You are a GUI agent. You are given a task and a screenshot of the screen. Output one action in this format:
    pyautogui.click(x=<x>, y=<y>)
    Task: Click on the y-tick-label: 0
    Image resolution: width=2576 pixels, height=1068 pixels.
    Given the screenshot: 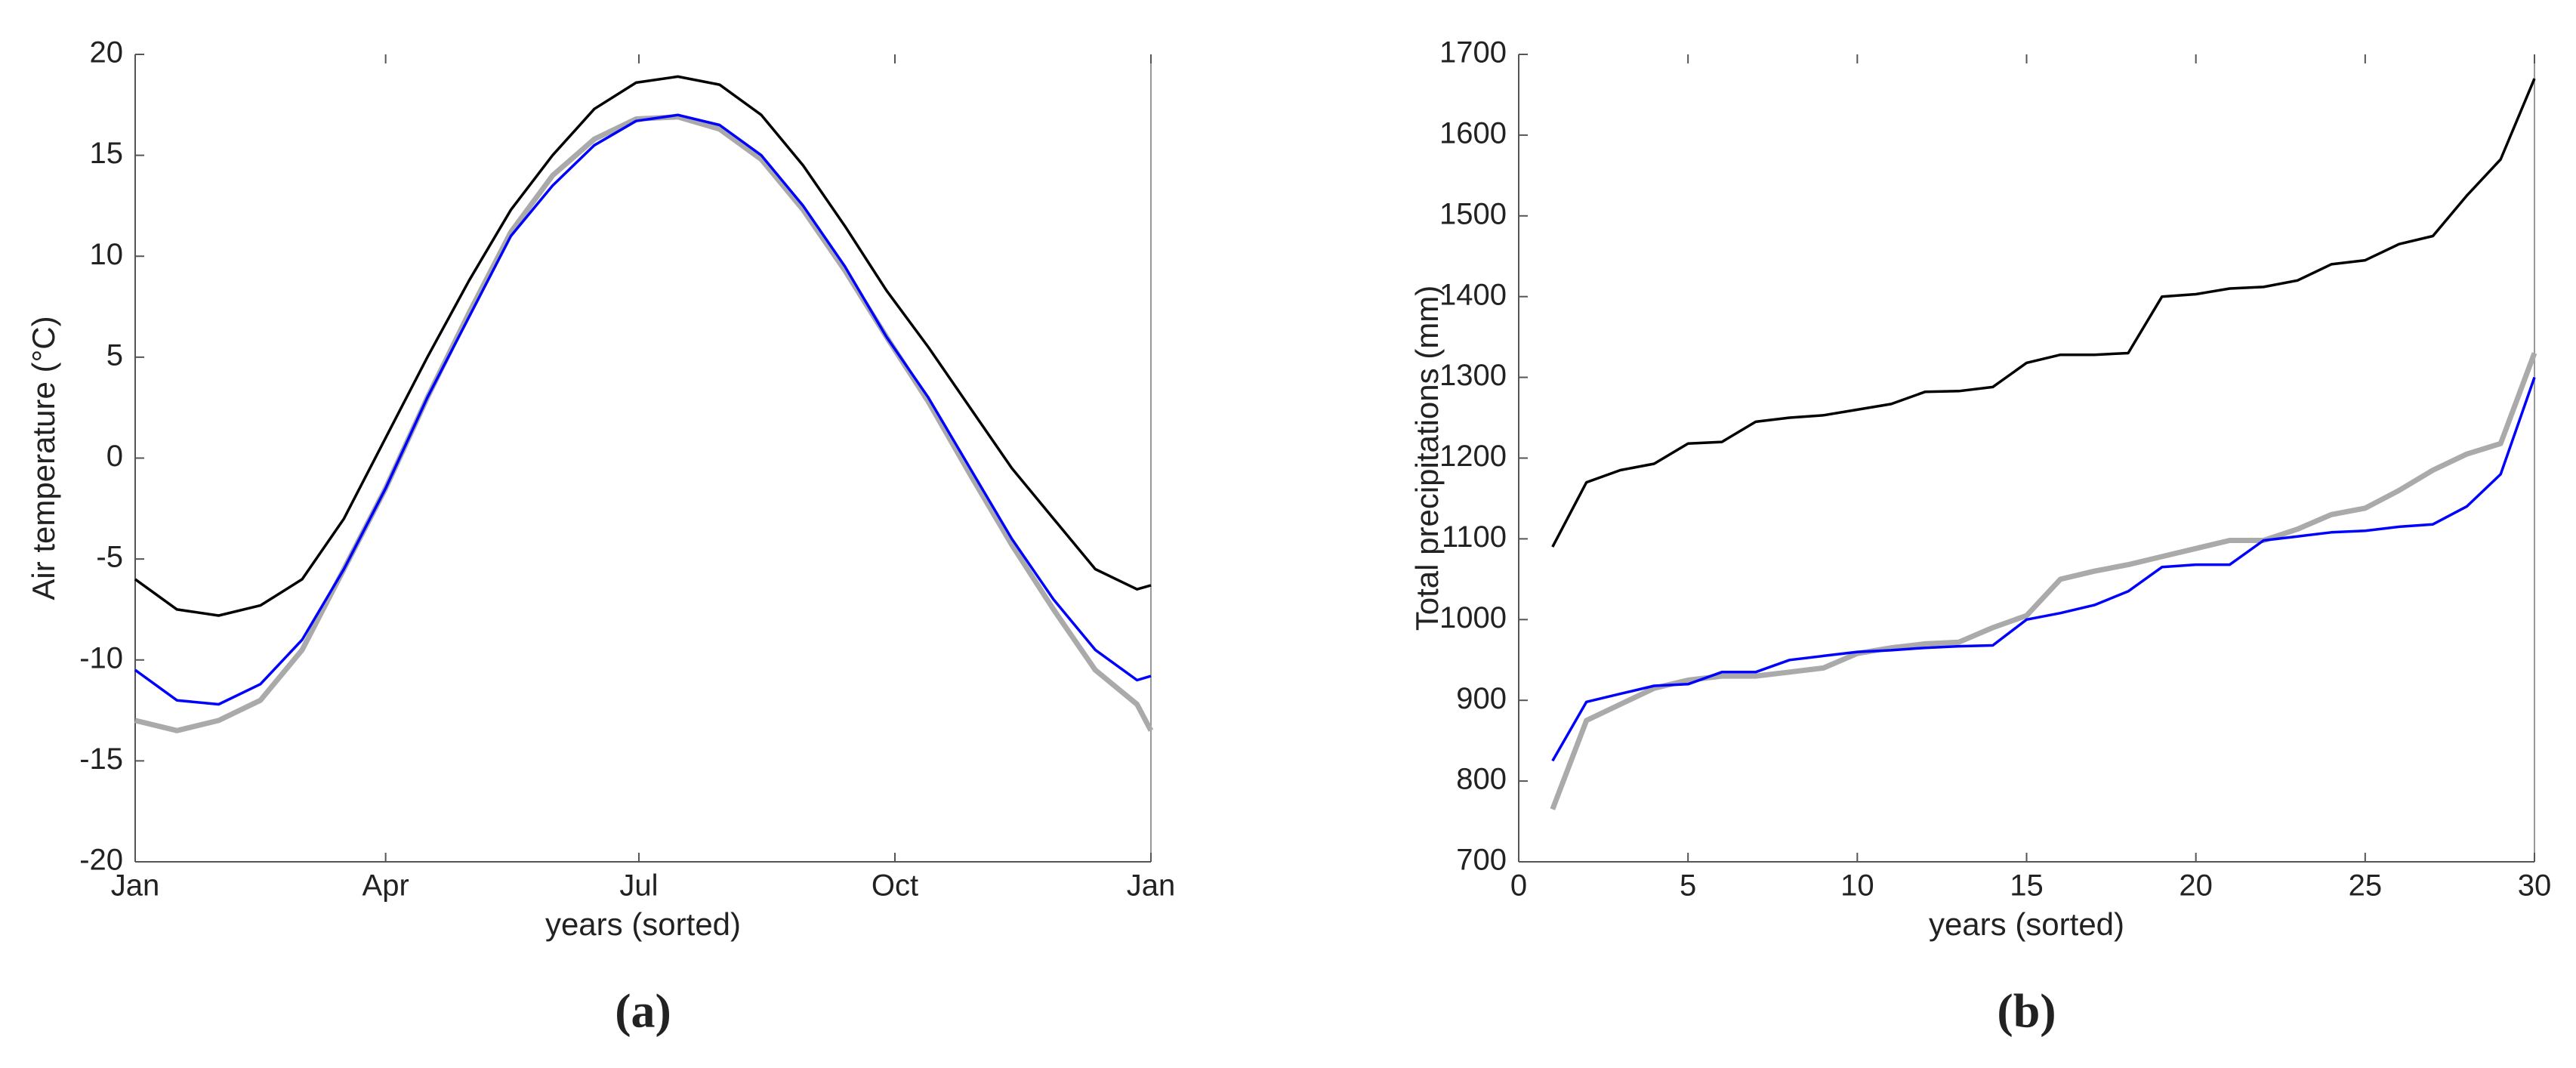 What is the action you would take?
    pyautogui.click(x=114, y=456)
    